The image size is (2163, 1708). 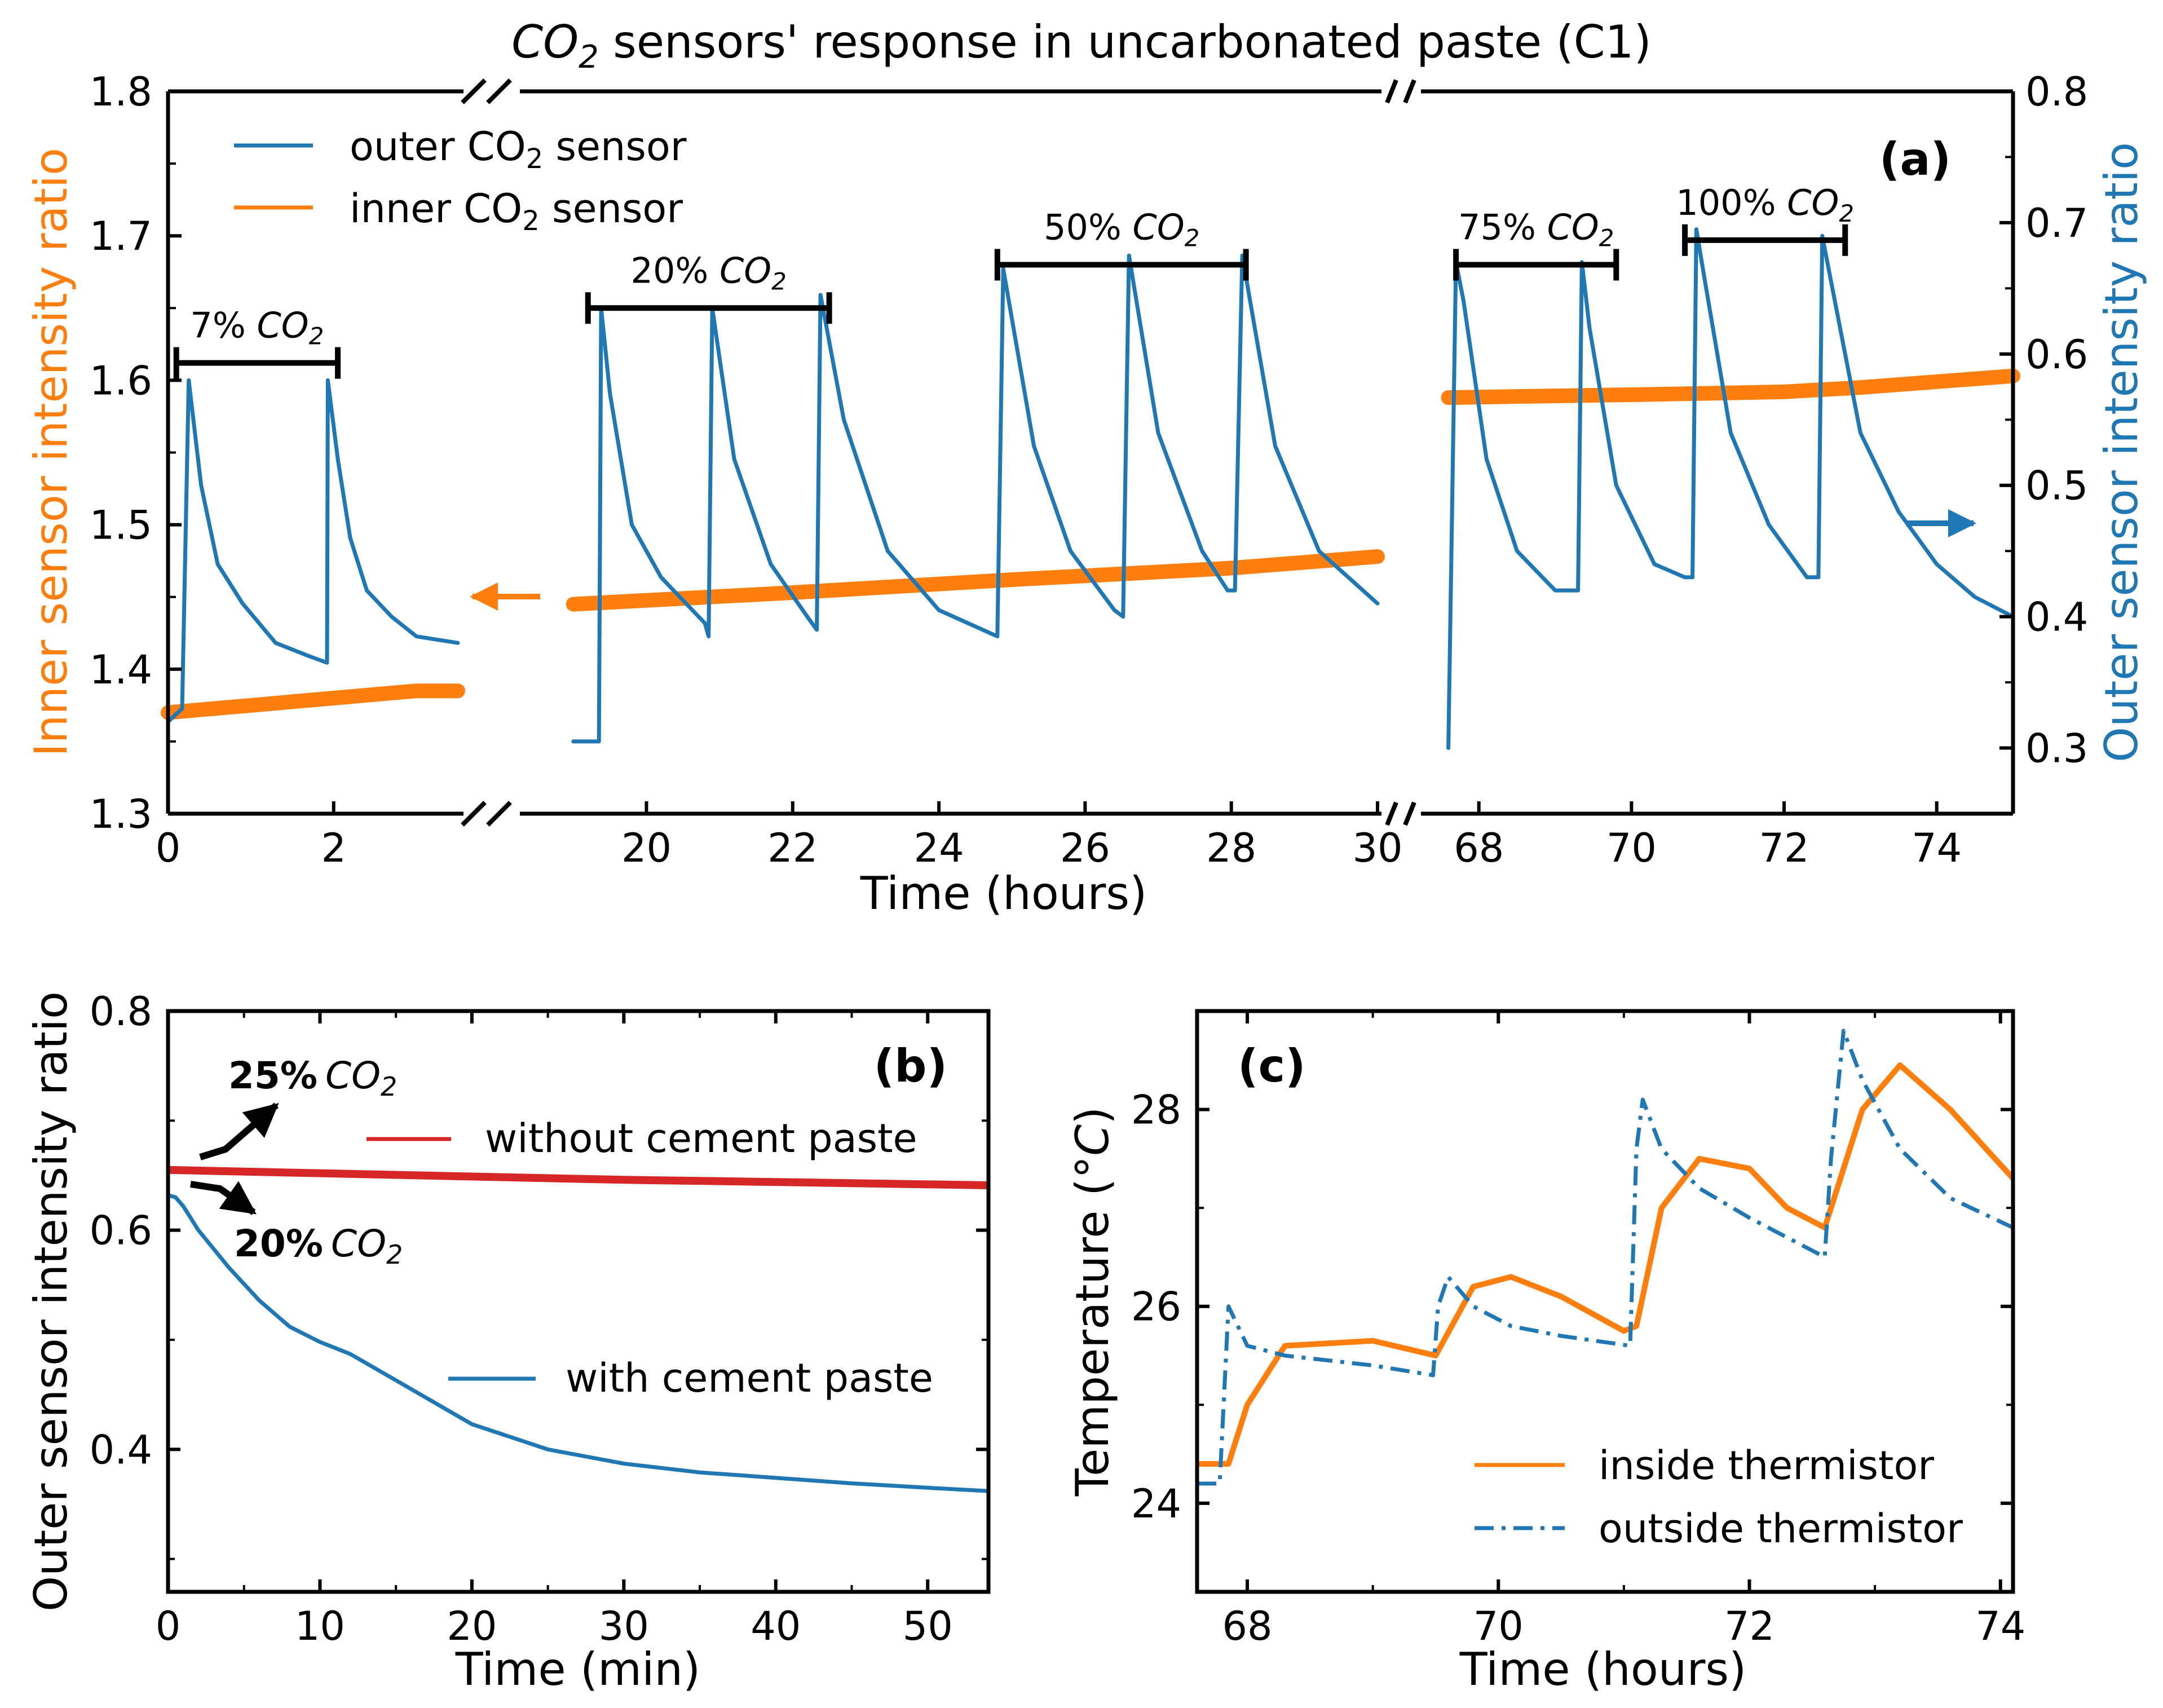 What do you see at coordinates (121, 525) in the screenshot?
I see `y-tick-label-left: 1.5` at bounding box center [121, 525].